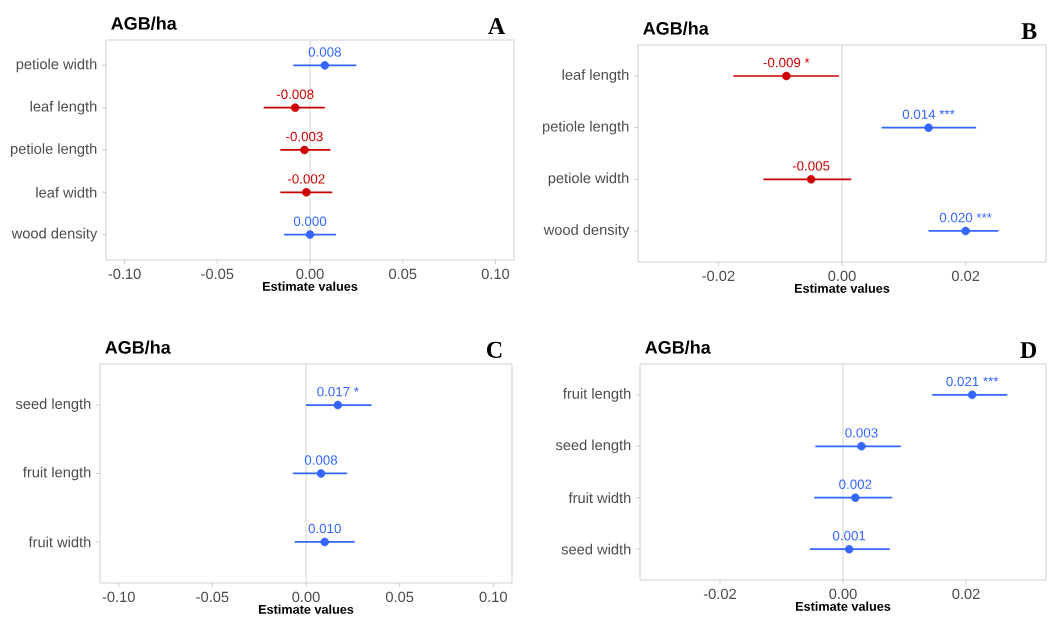 The width and height of the screenshot is (1048, 620). Describe the element at coordinates (338, 391) in the screenshot. I see `data-label: 0.017 *` at that location.